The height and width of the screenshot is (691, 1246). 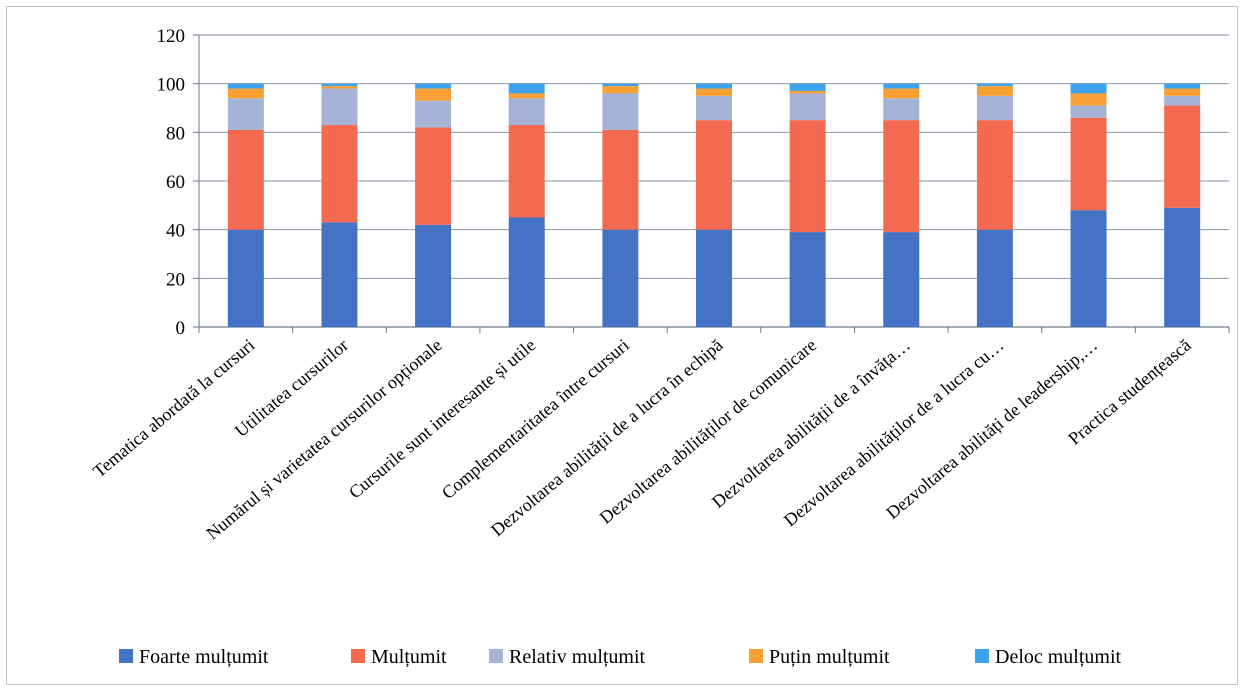 I want to click on x-category-label: Tematica abordată la cursuri, so click(x=173, y=408).